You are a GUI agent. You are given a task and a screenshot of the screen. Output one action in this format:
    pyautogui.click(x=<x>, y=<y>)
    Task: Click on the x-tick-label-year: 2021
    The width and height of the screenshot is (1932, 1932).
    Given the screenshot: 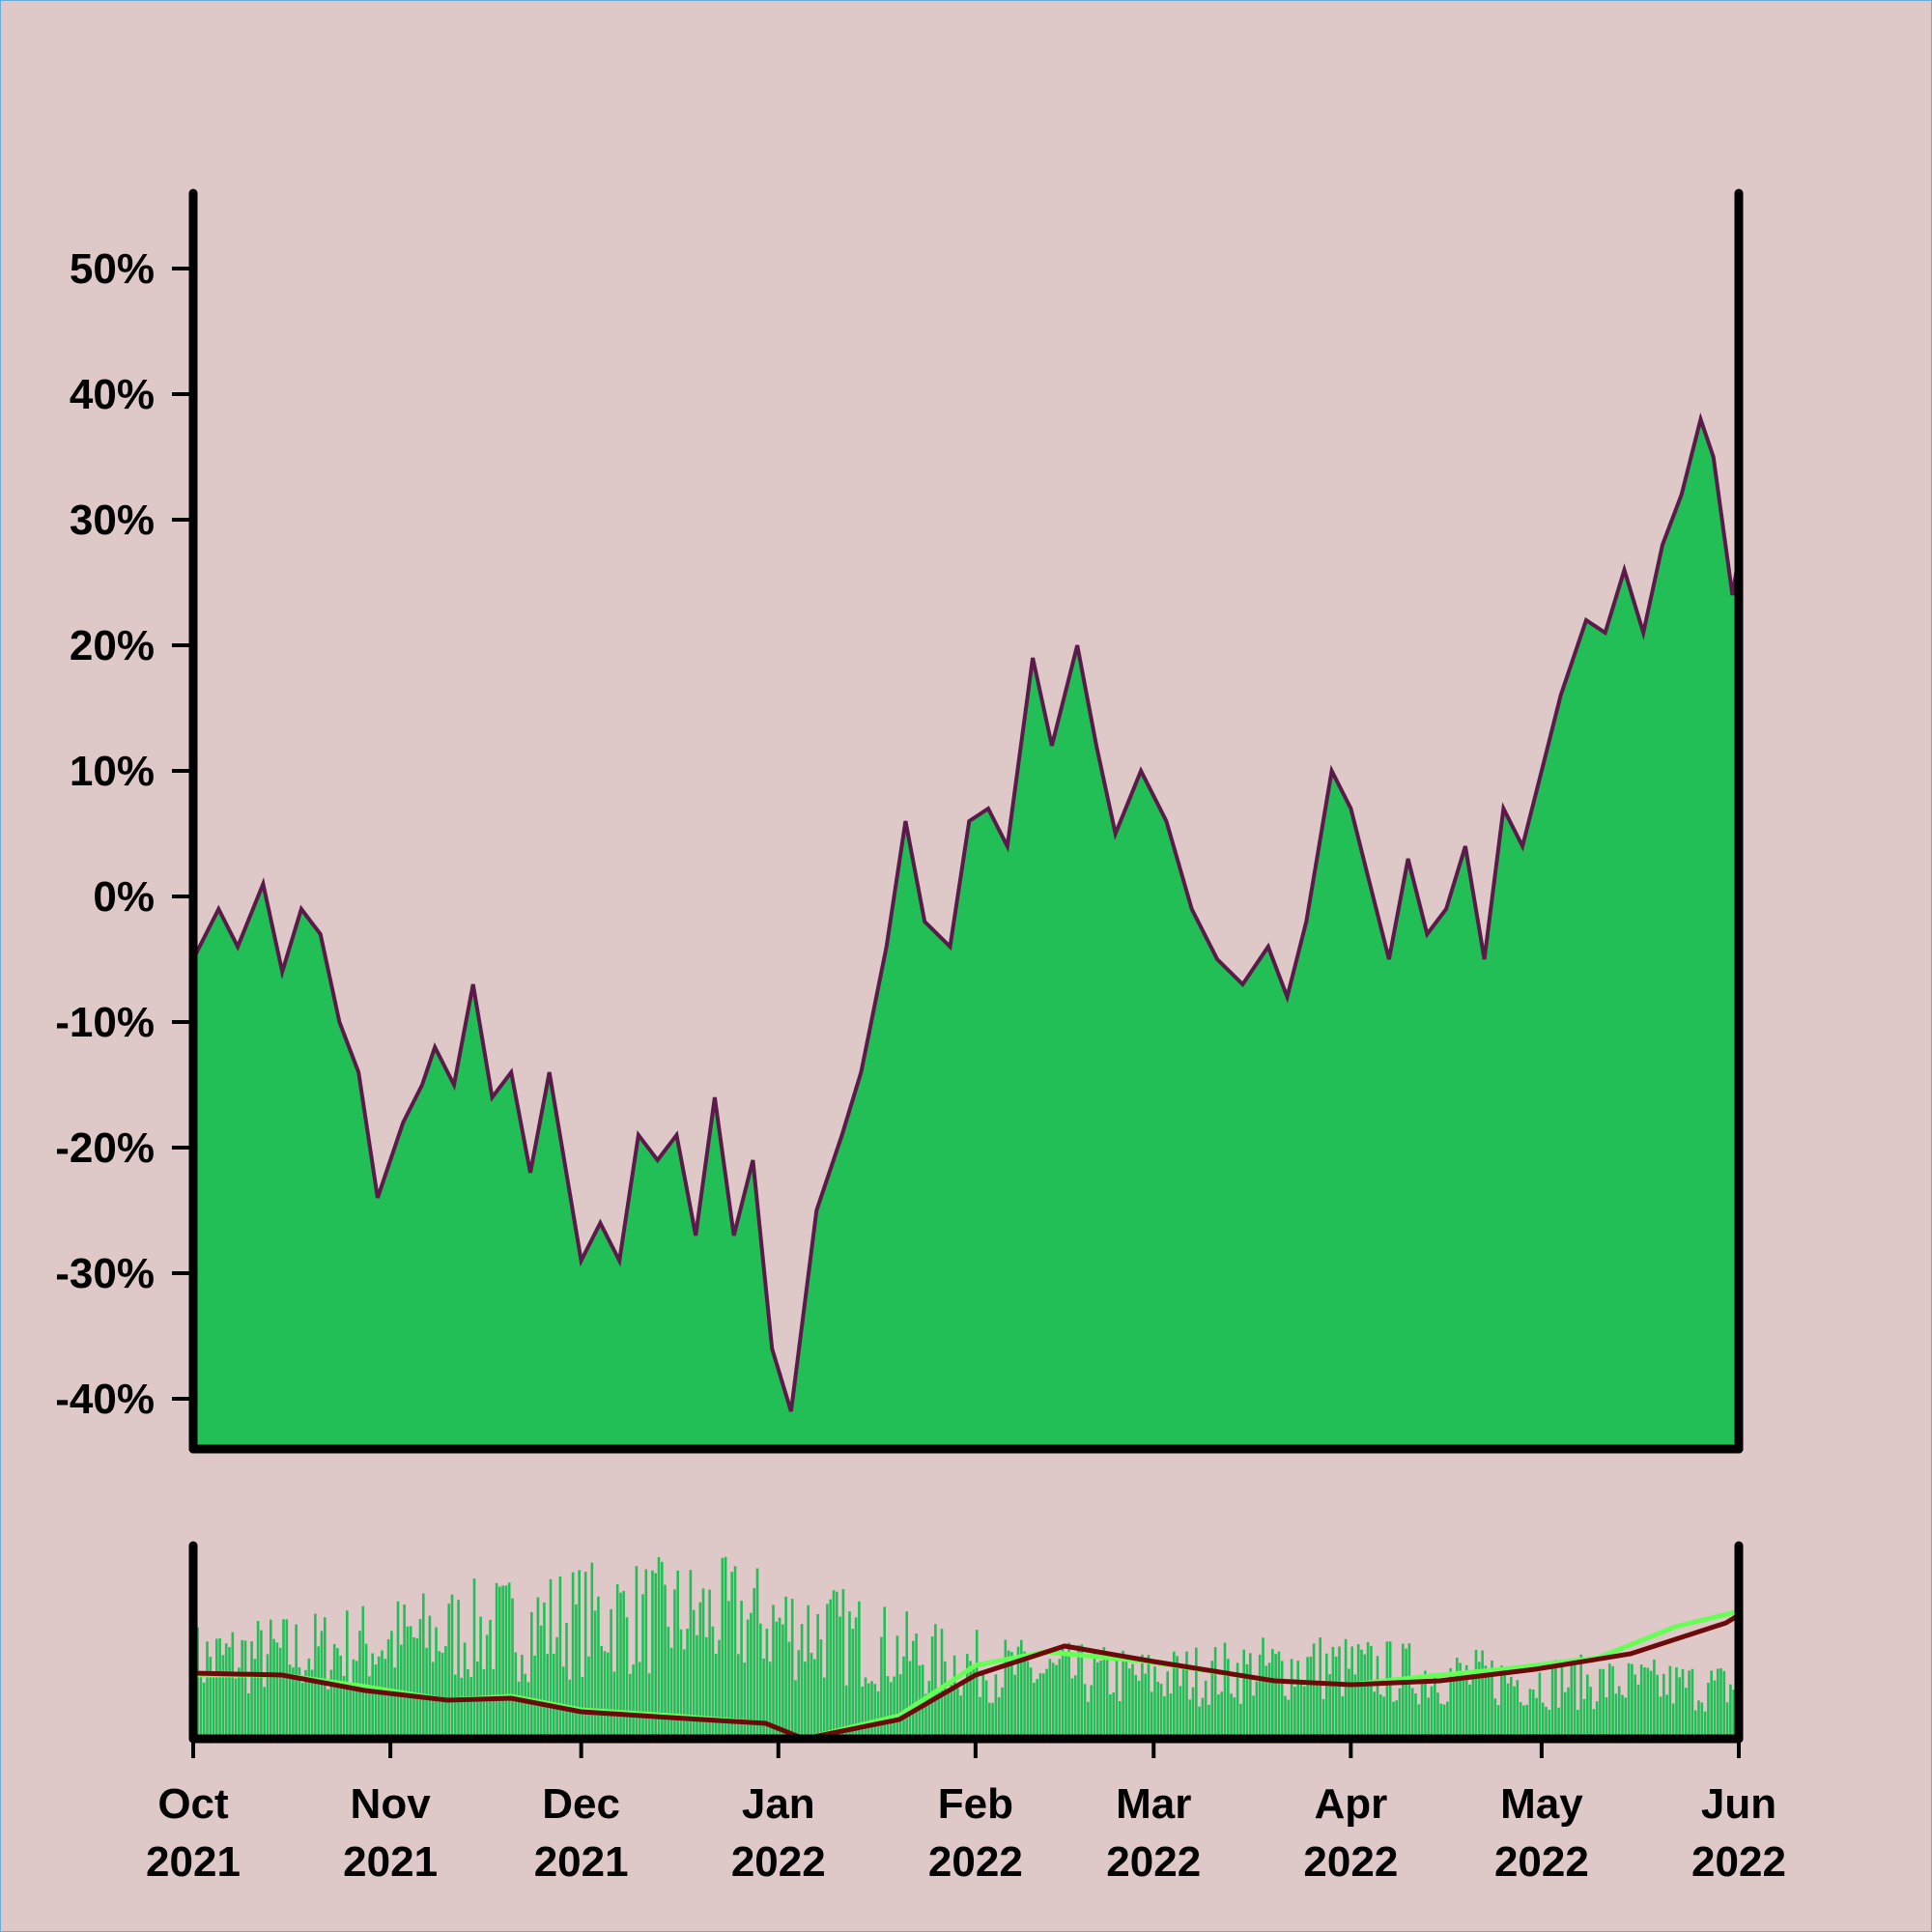 What is the action you would take?
    pyautogui.click(x=390, y=1862)
    